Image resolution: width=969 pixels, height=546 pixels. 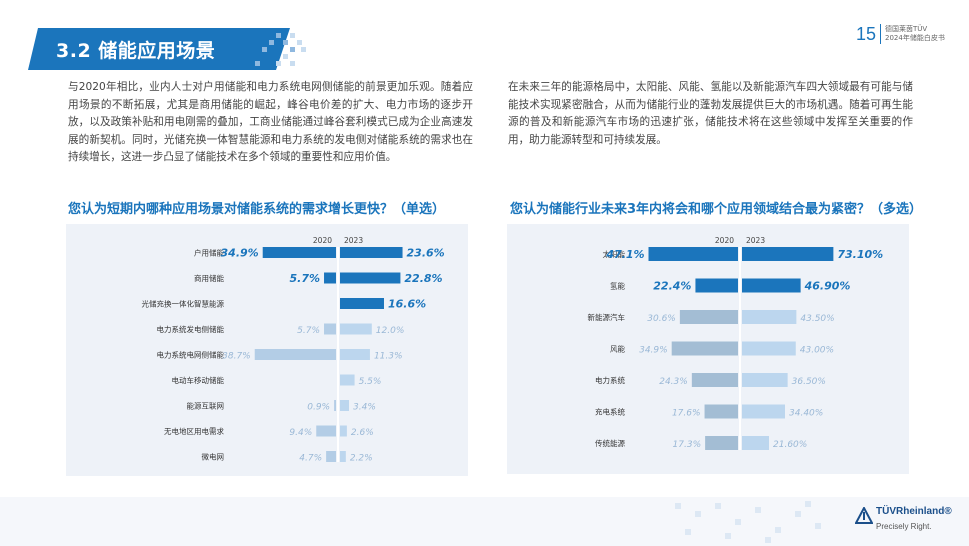 I want to click on category-label: 充电系统, so click(x=610, y=412).